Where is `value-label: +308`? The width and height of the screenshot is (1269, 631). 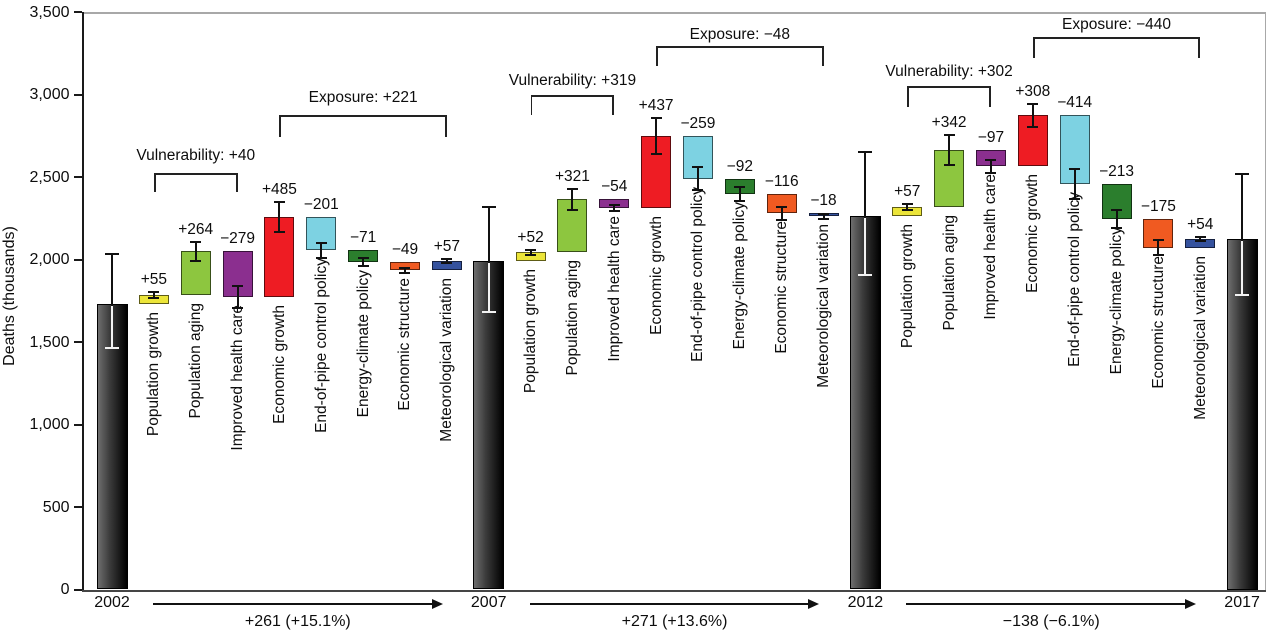 value-label: +308 is located at coordinates (1033, 91).